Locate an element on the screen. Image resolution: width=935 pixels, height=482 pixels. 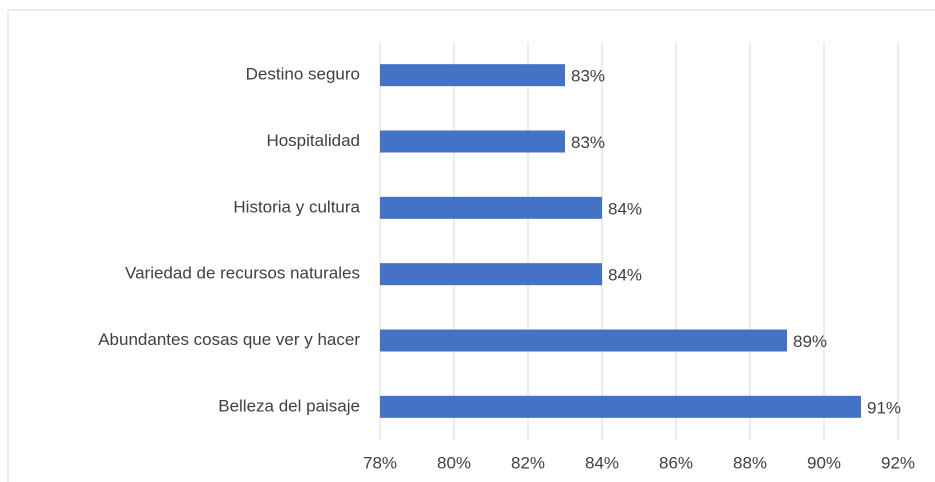
x-tick-label: 86% is located at coordinates (676, 462).